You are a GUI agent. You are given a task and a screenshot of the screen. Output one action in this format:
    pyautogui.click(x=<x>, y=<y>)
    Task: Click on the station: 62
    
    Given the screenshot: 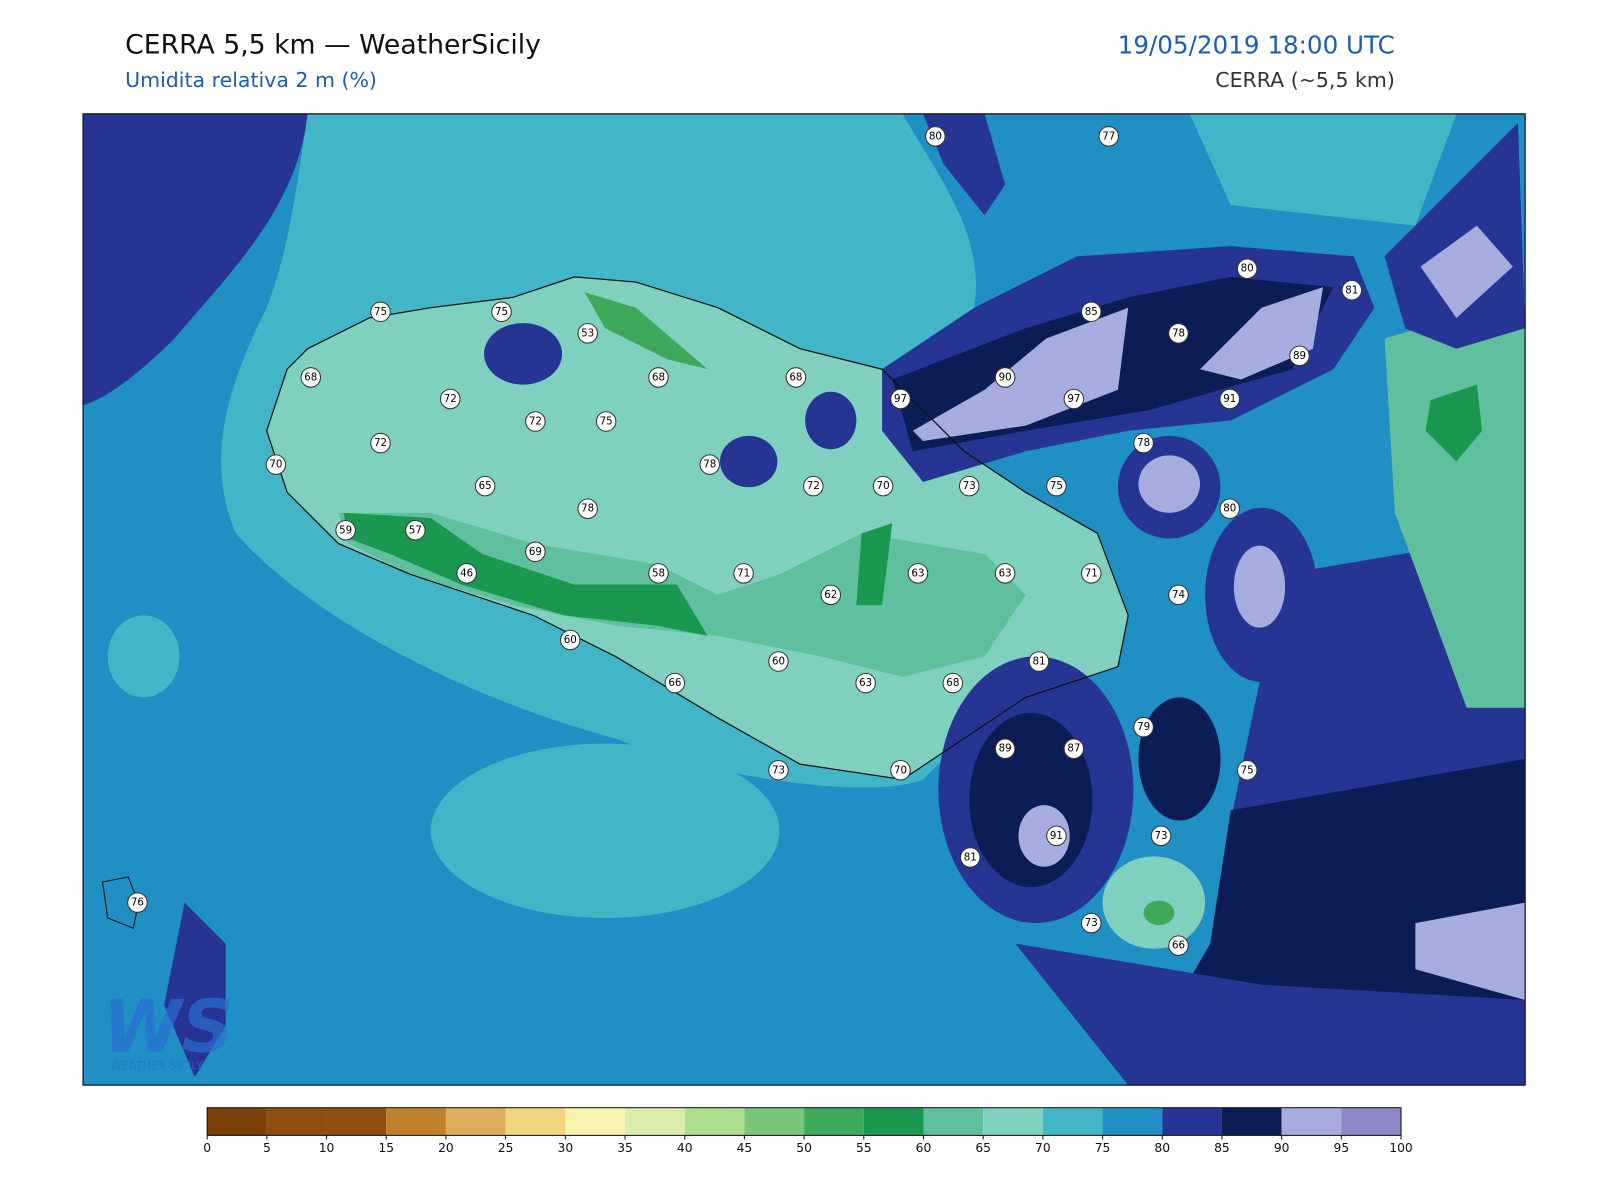 What is the action you would take?
    pyautogui.click(x=831, y=595)
    